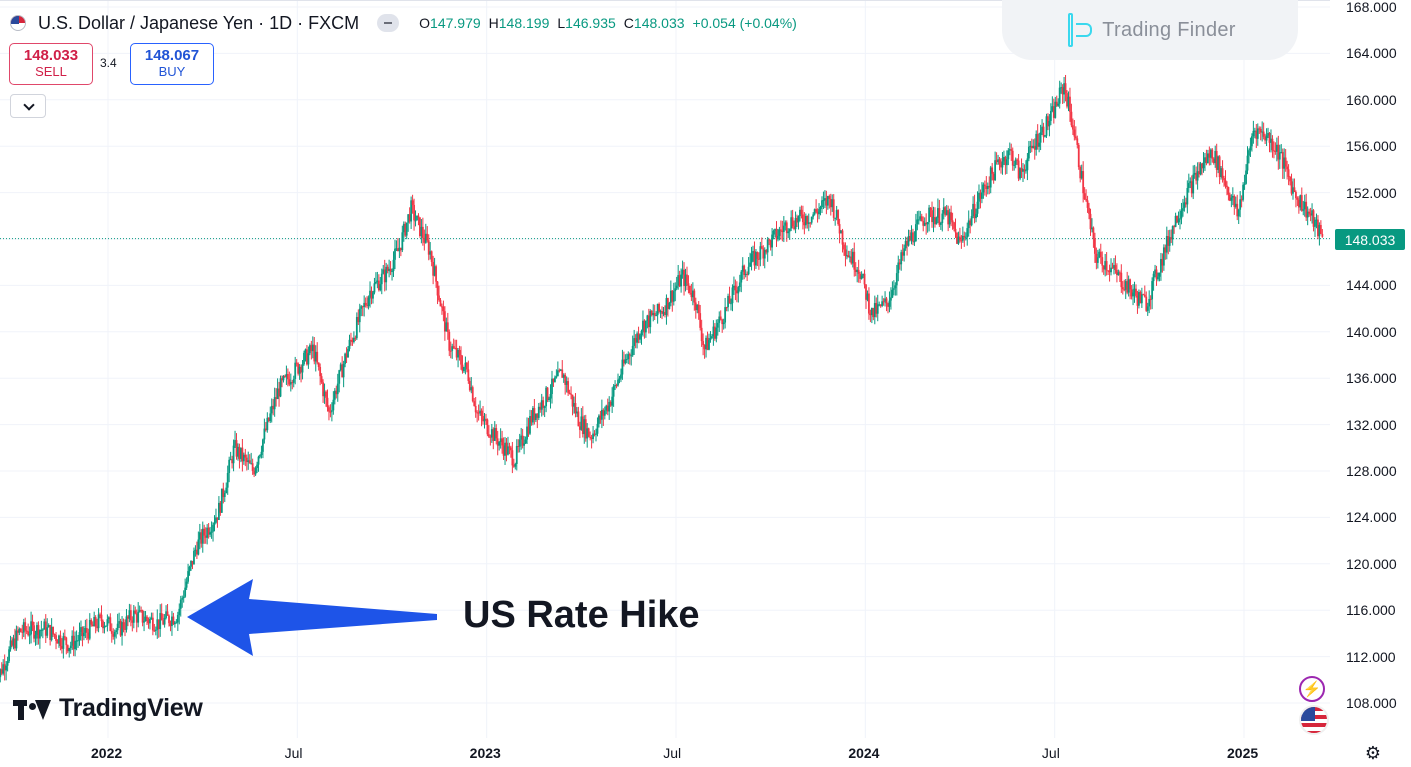  What do you see at coordinates (199, 22) in the screenshot?
I see `symbol-title: U.S. Dollar / Japanese Yen · 1D · FXCM` at bounding box center [199, 22].